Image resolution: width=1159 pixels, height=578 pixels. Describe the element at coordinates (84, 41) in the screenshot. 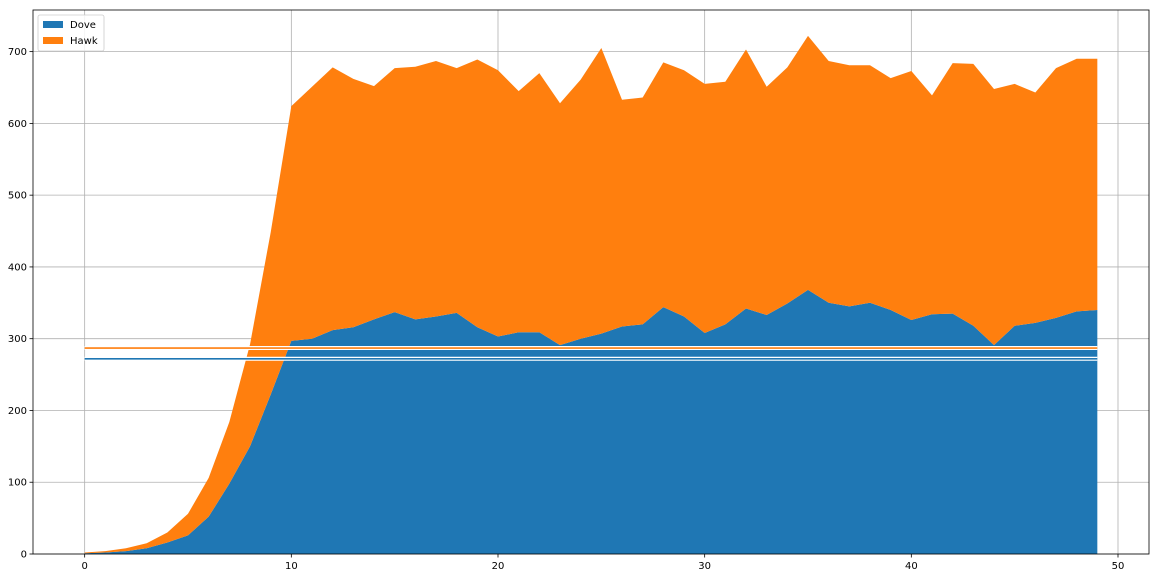

I see `legend-label-hawk: Hawk` at that location.